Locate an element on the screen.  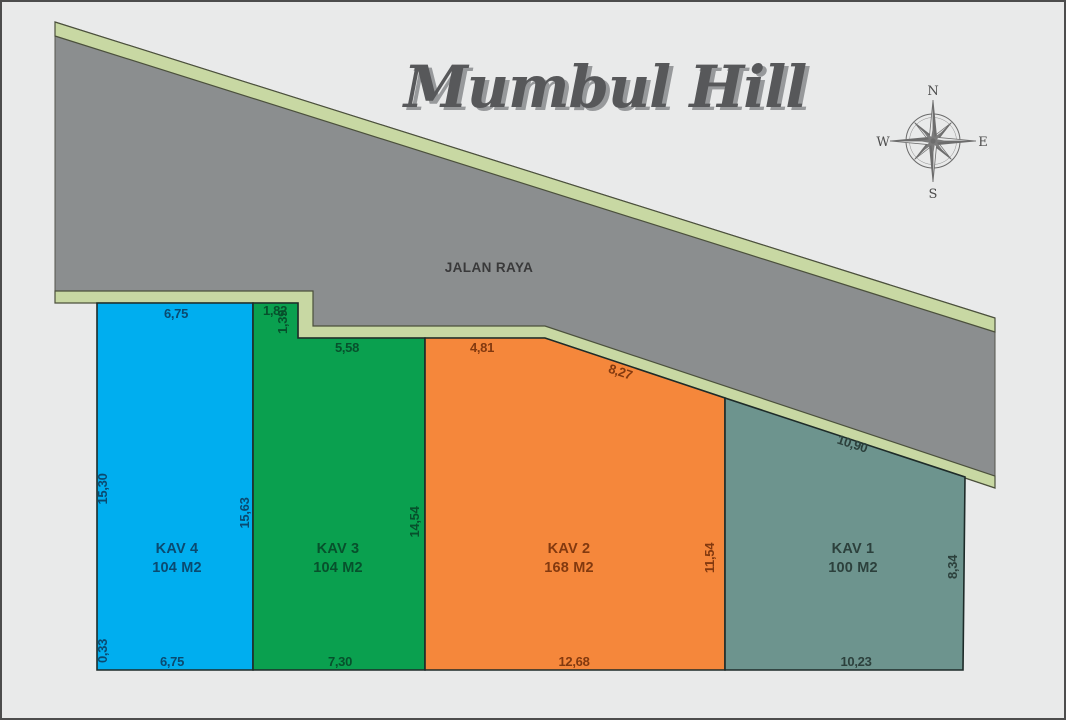
compass-inner-star is located at coordinates (933, 141).